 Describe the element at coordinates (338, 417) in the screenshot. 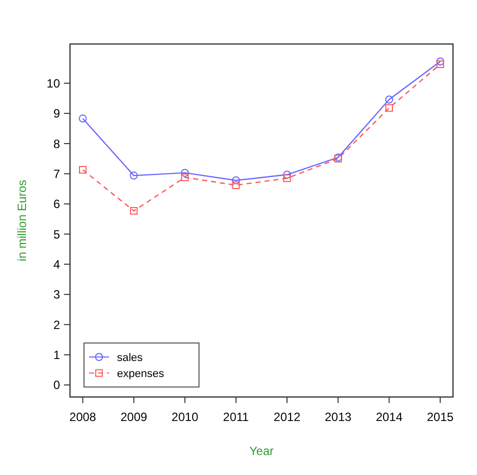

I see `x-tick-label: 2013` at that location.